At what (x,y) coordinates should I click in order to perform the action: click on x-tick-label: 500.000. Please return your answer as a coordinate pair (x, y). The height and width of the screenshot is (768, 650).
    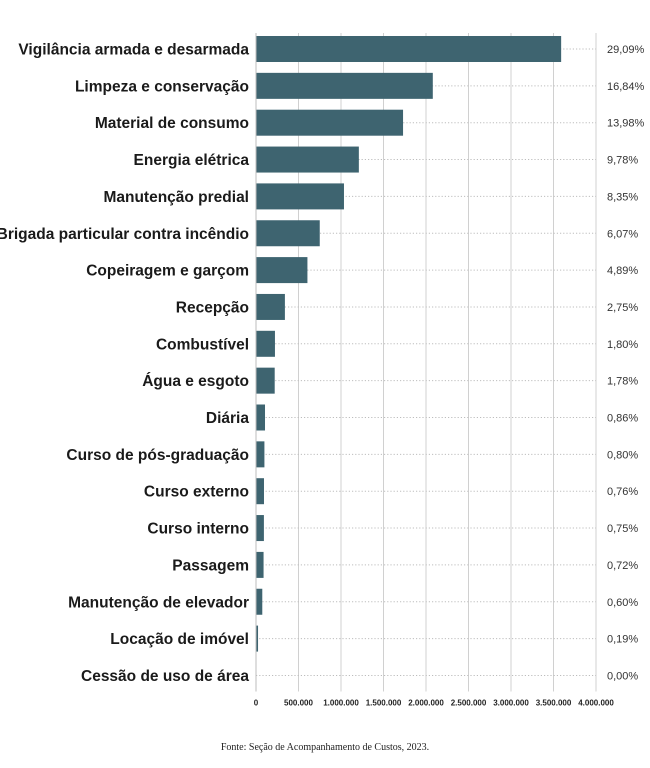
    Looking at the image, I should click on (298, 702).